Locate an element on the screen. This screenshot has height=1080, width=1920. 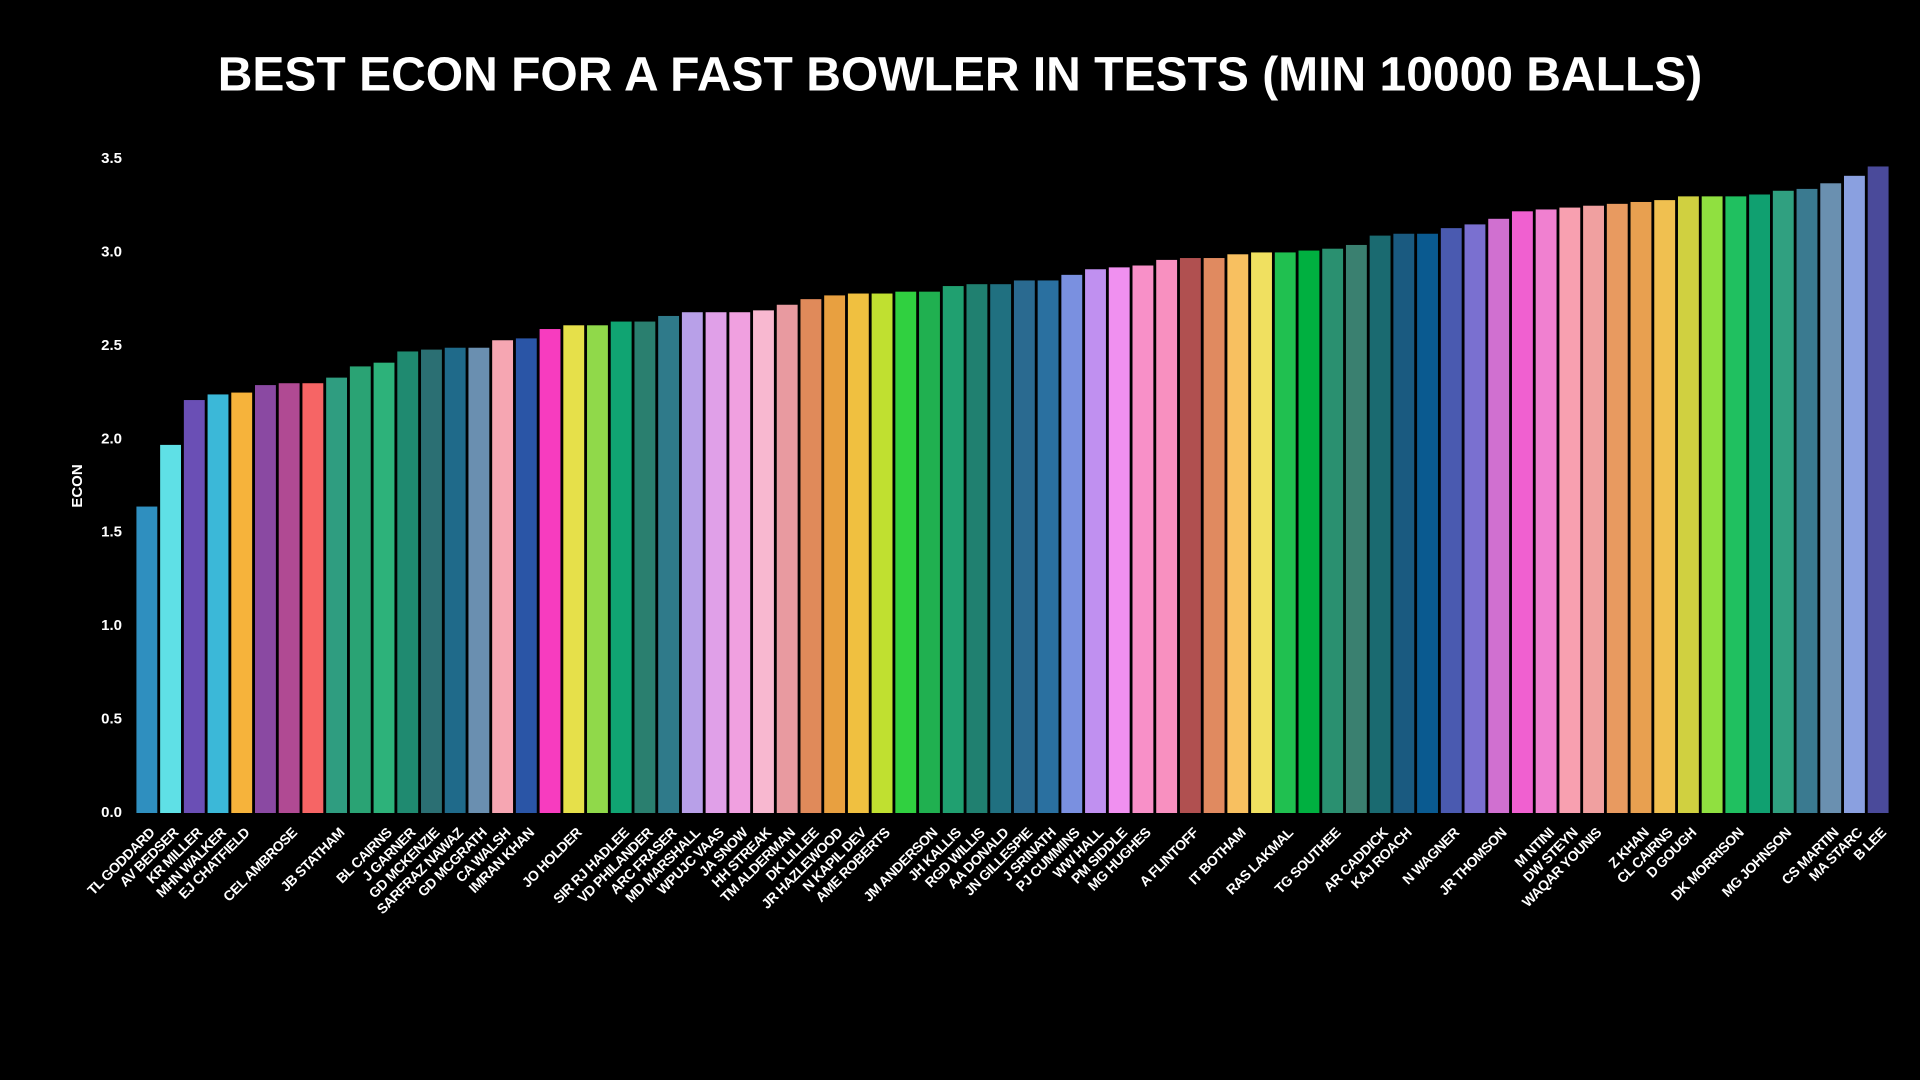
y-tick-label: 0.5 is located at coordinates (111, 719).